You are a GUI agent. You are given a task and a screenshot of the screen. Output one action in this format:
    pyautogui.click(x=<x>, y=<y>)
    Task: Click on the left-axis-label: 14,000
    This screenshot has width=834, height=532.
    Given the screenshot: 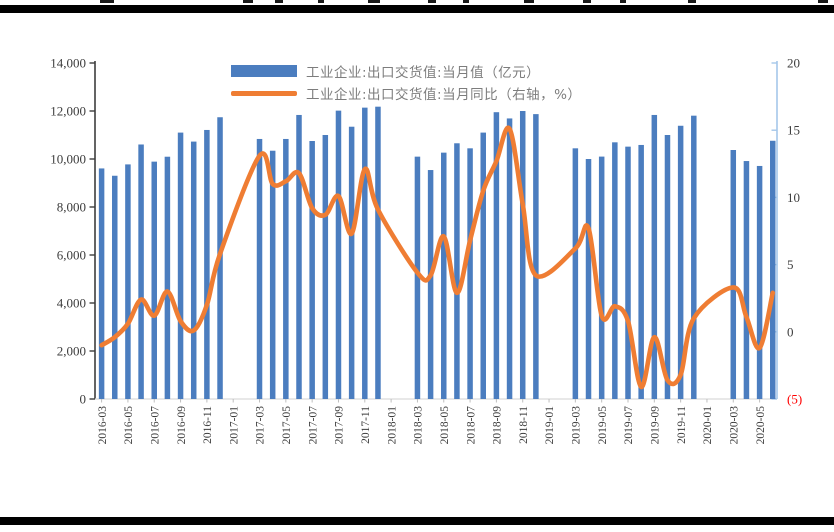 What is the action you would take?
    pyautogui.click(x=68, y=63)
    